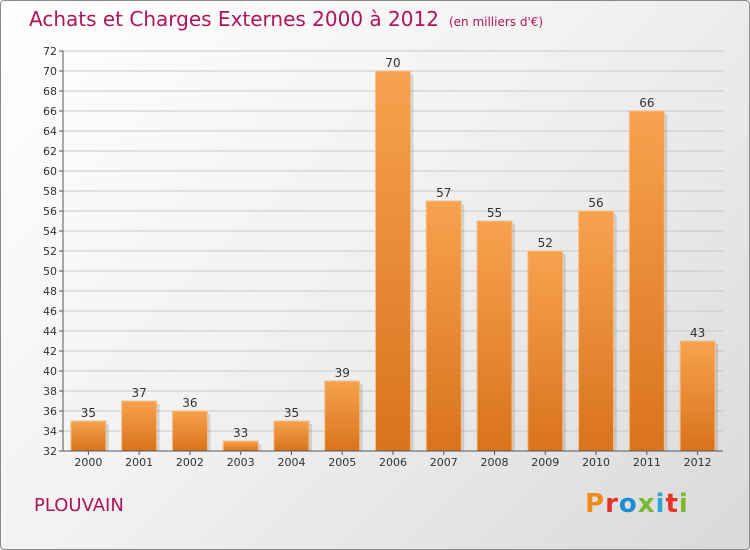 Image resolution: width=750 pixels, height=550 pixels. Describe the element at coordinates (240, 433) in the screenshot. I see `data-label-2003: 33` at that location.